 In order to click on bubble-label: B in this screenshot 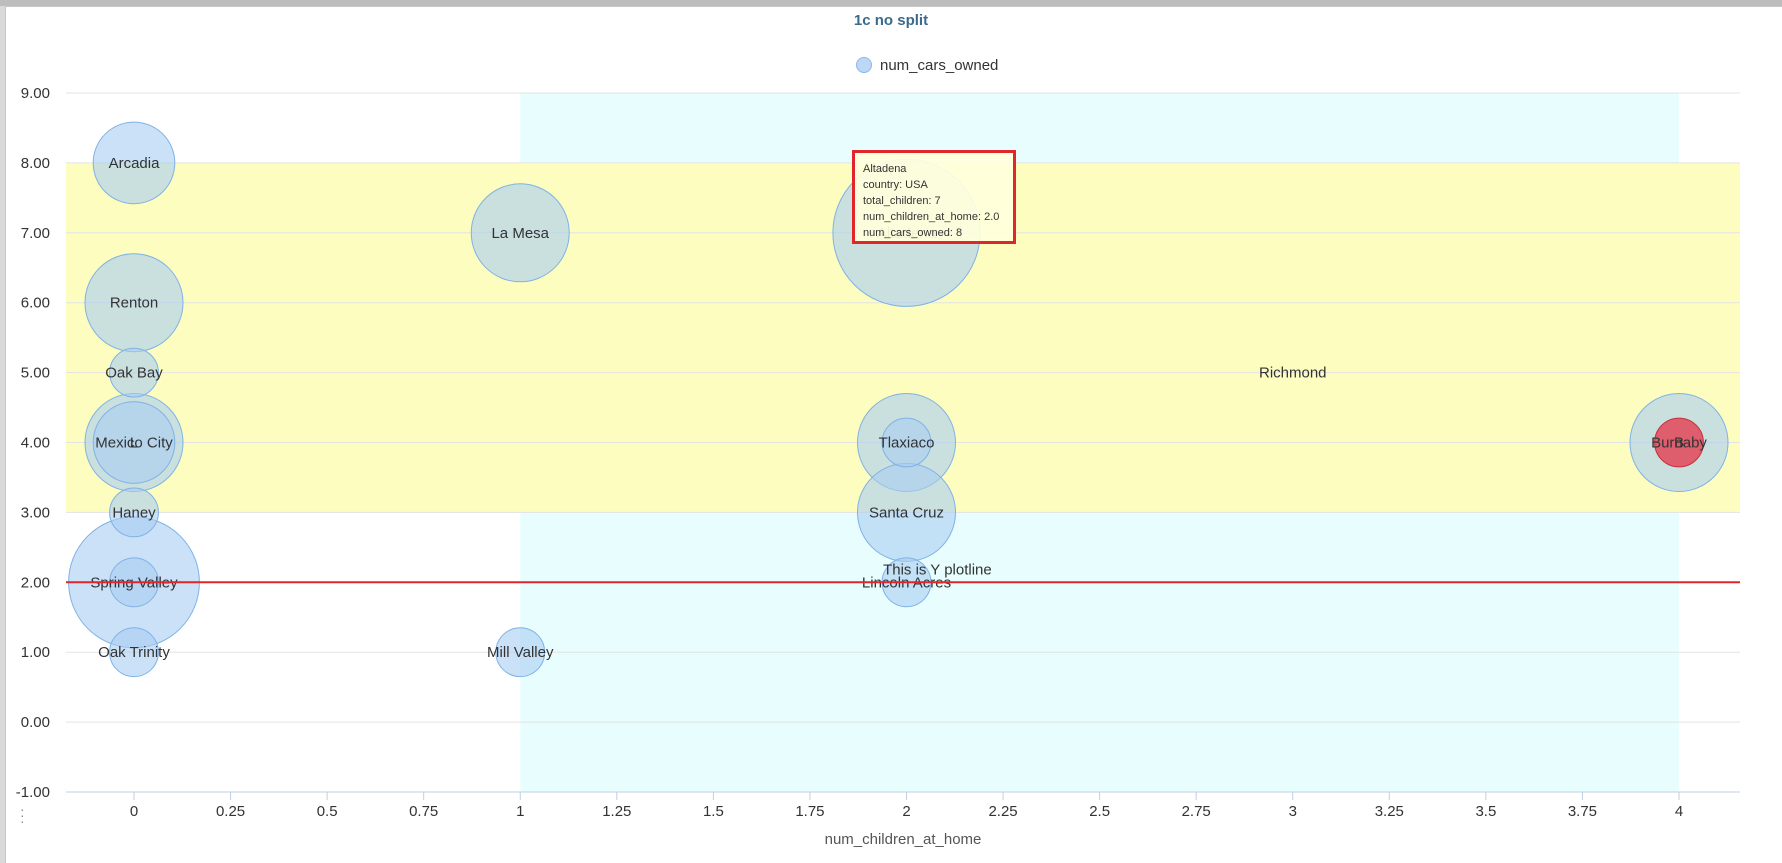, I will do `click(1679, 443)`.